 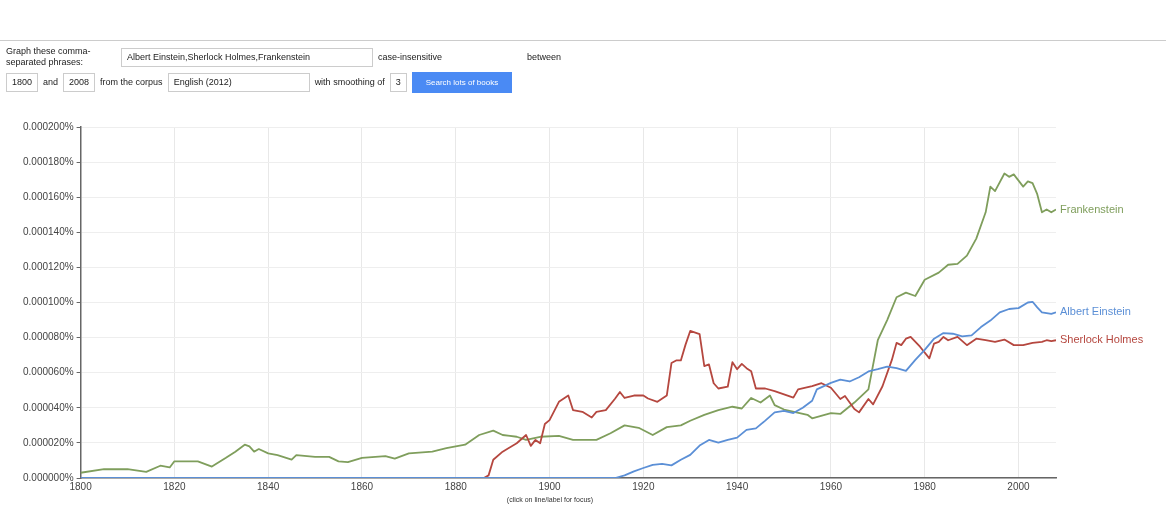 I want to click on x-tick-label: 1920, so click(x=643, y=486).